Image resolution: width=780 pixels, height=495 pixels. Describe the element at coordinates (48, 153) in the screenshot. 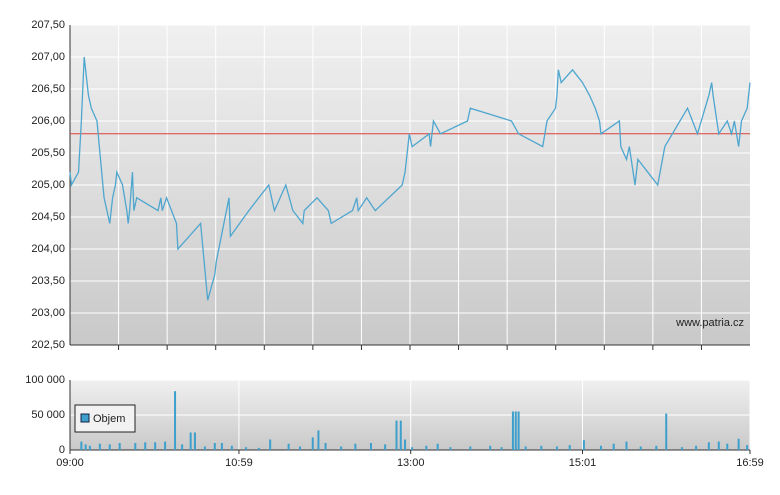

I see `y-tick-label: 205,50` at that location.